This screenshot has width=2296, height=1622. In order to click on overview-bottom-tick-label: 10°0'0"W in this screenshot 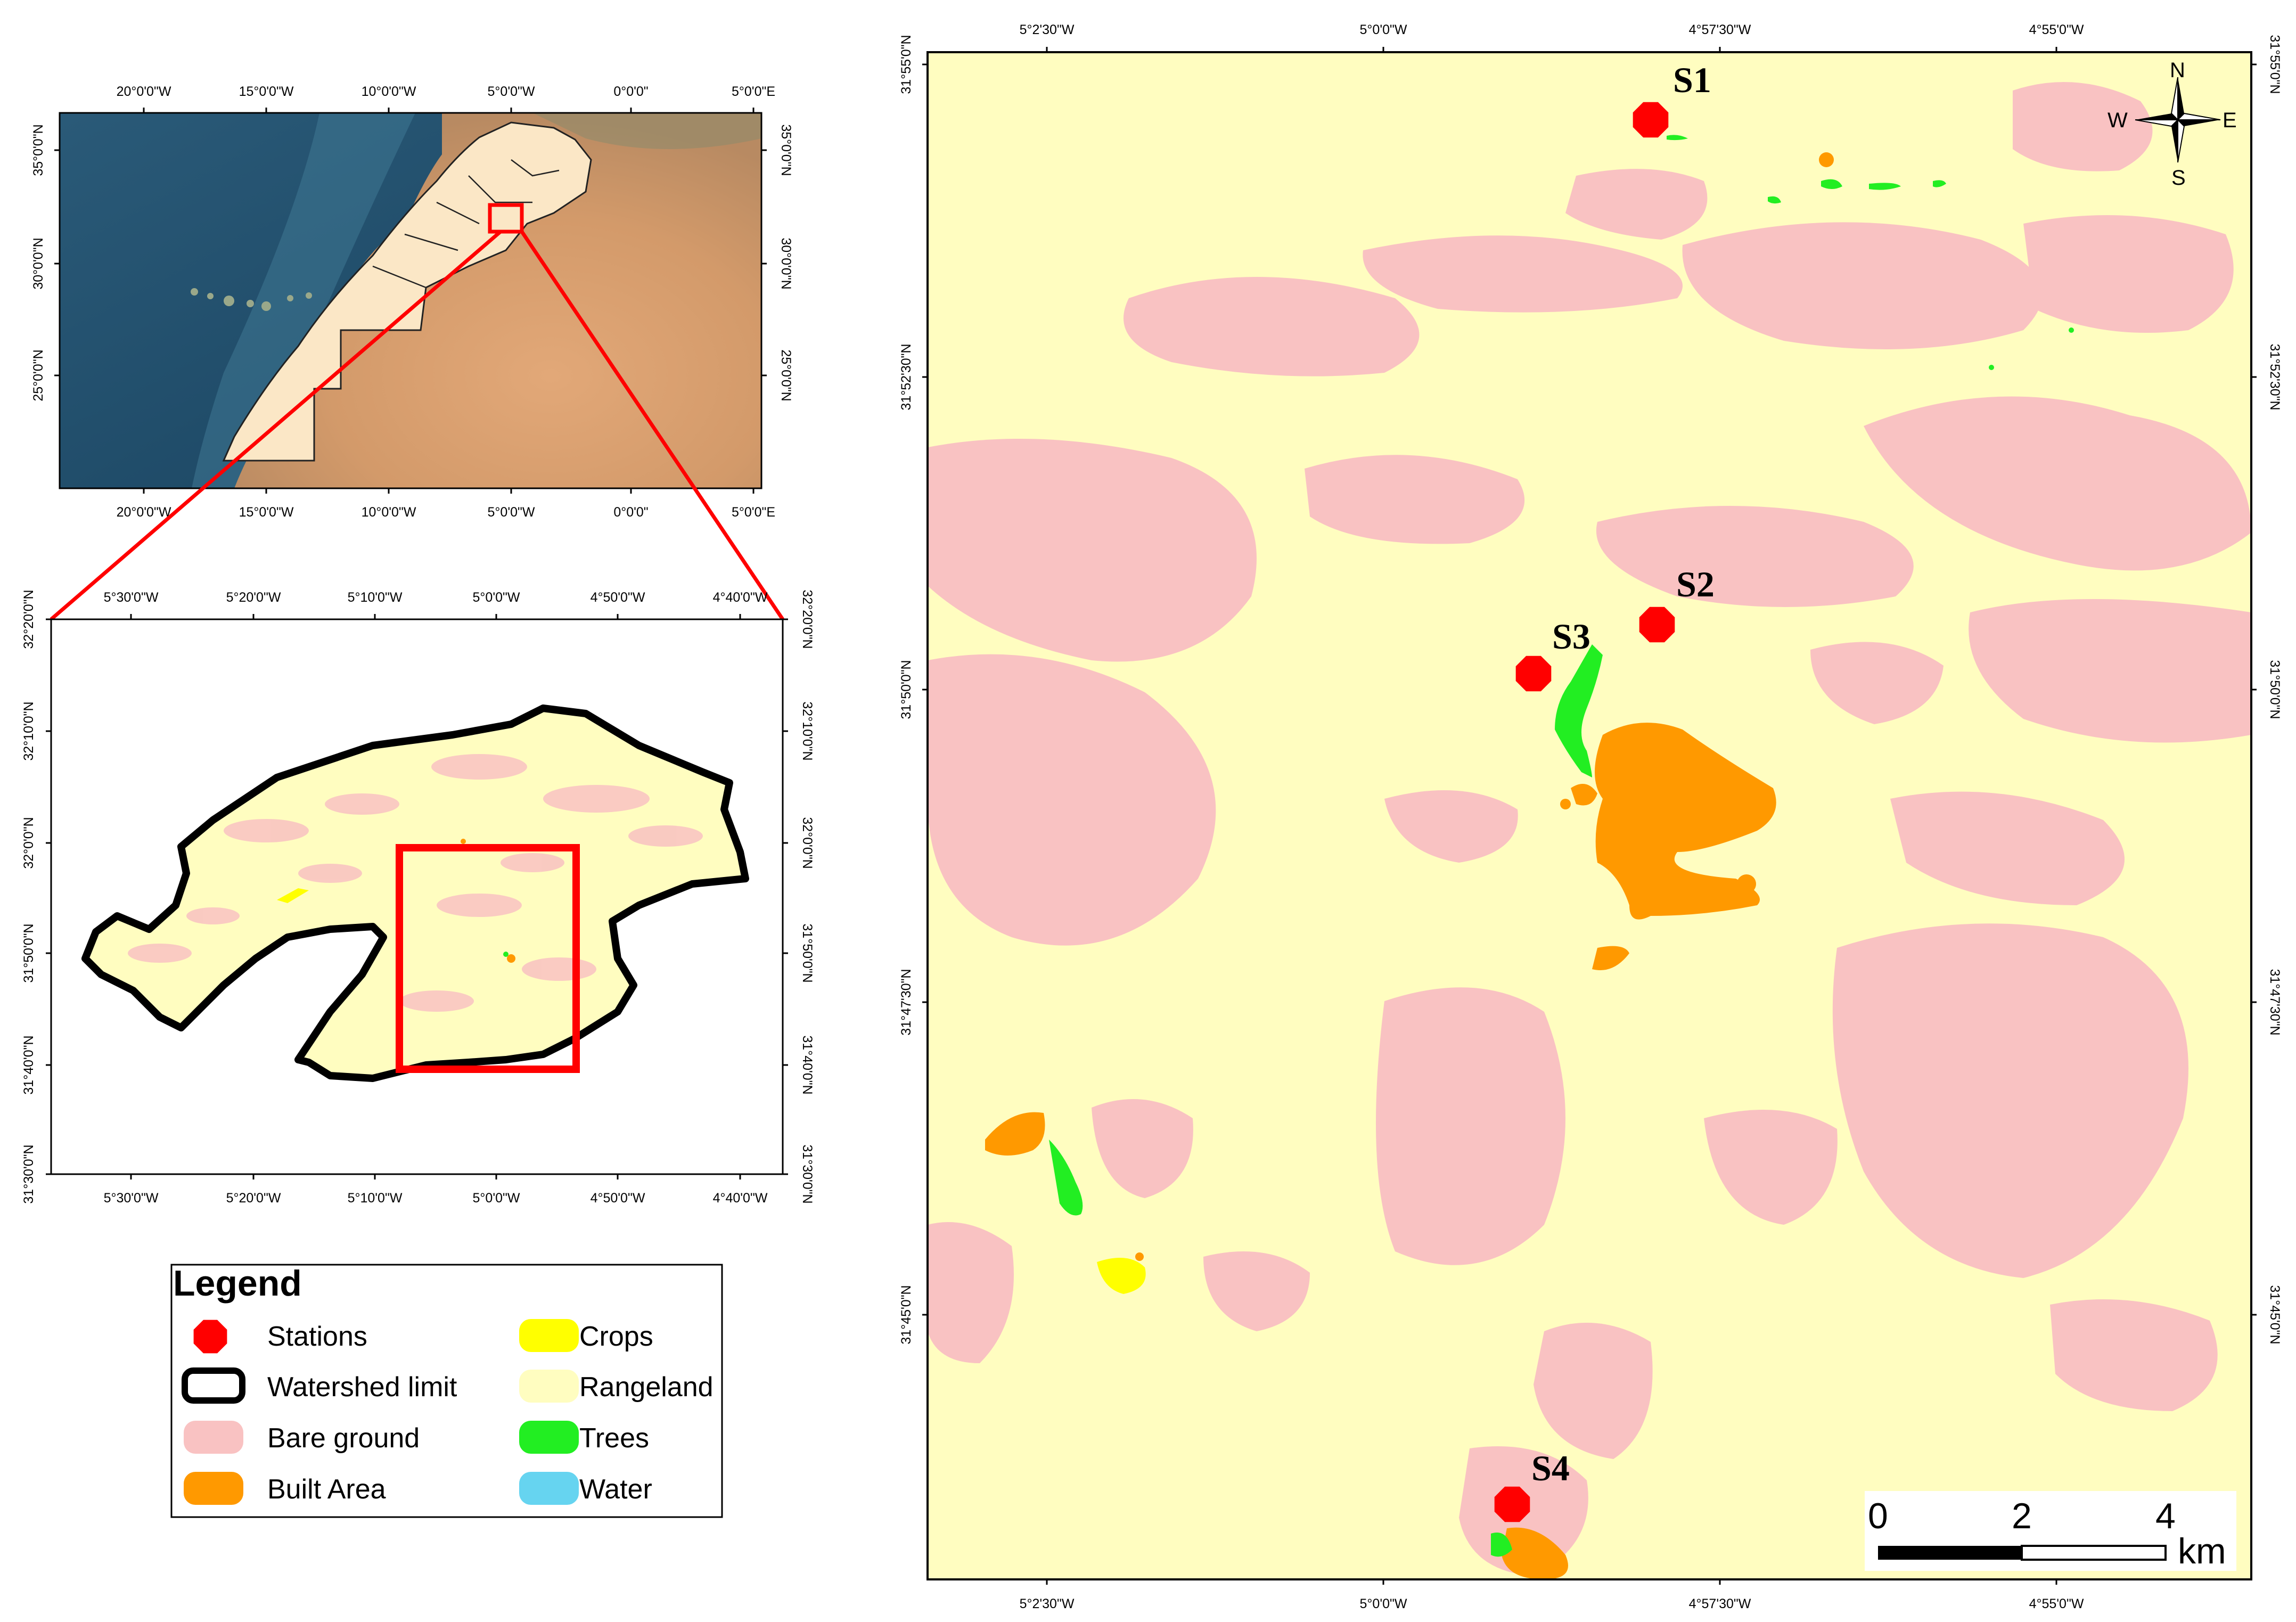, I will do `click(389, 512)`.